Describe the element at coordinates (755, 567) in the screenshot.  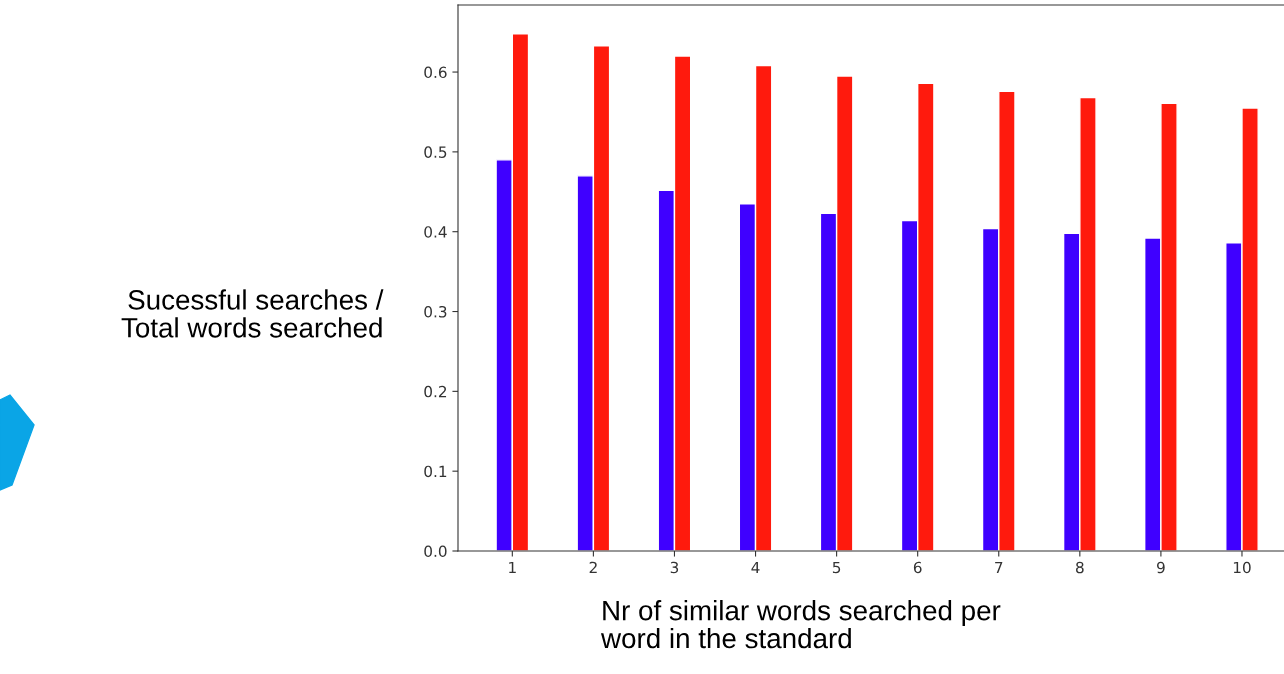
I see `x-tick-label: 4` at that location.